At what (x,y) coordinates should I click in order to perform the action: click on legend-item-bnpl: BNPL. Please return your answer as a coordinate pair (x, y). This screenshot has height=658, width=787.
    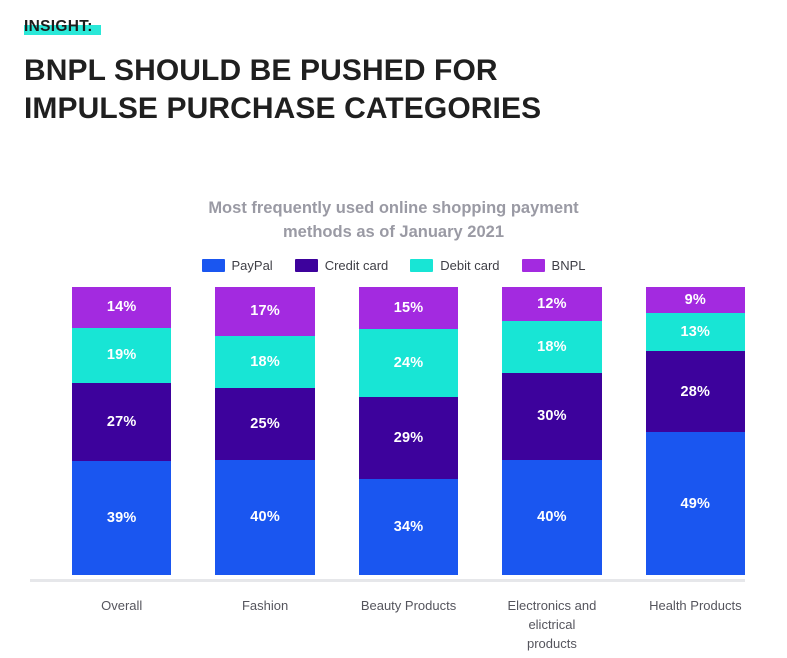
    Looking at the image, I should click on (553, 265).